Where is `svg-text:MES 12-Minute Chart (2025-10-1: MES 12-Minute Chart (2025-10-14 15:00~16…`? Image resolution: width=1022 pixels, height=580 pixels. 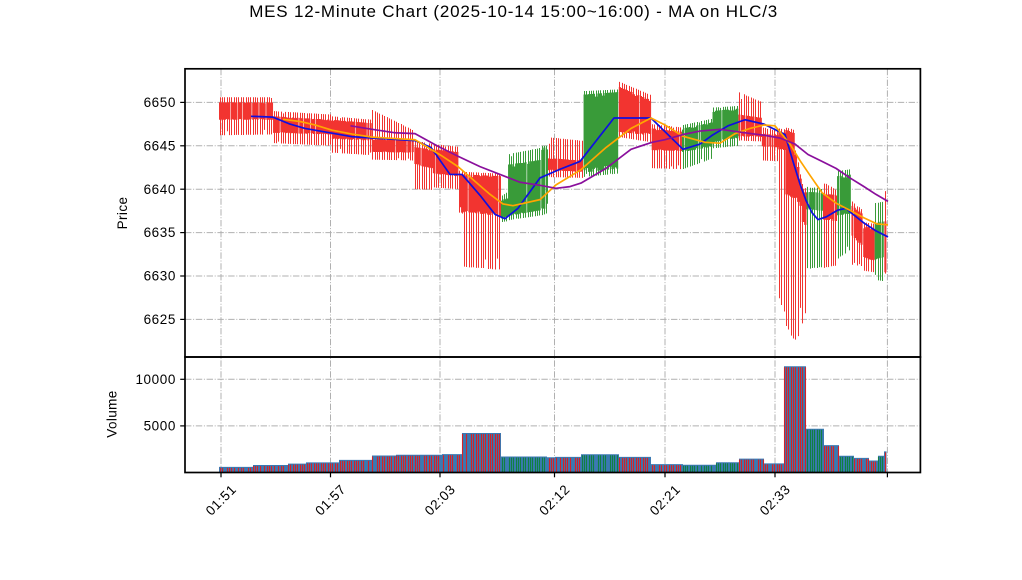
svg-text:MES 12-Minute Chart (2025-10-1: MES 12-Minute Chart (2025-10-14 15:00~16… is located at coordinates (513, 11).